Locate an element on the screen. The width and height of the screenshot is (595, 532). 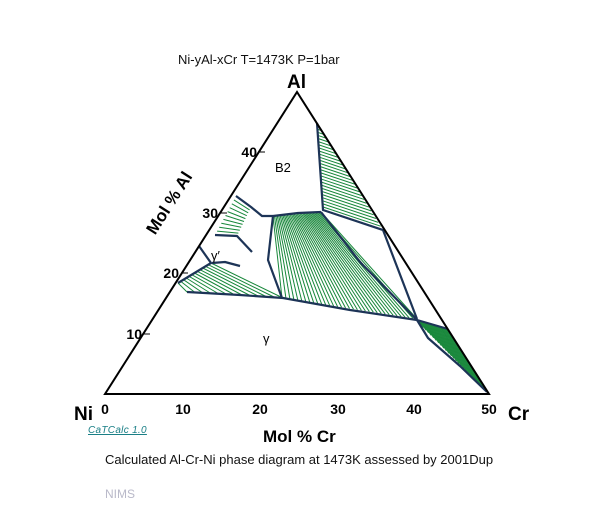
boundary-alpha-cr is located at coordinates (452, 356).